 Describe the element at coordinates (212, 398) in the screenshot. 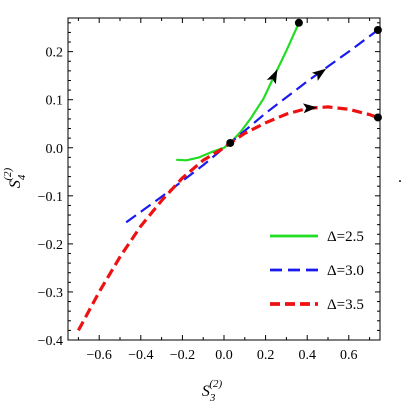

I see `x-axis-label-sub: 3` at that location.